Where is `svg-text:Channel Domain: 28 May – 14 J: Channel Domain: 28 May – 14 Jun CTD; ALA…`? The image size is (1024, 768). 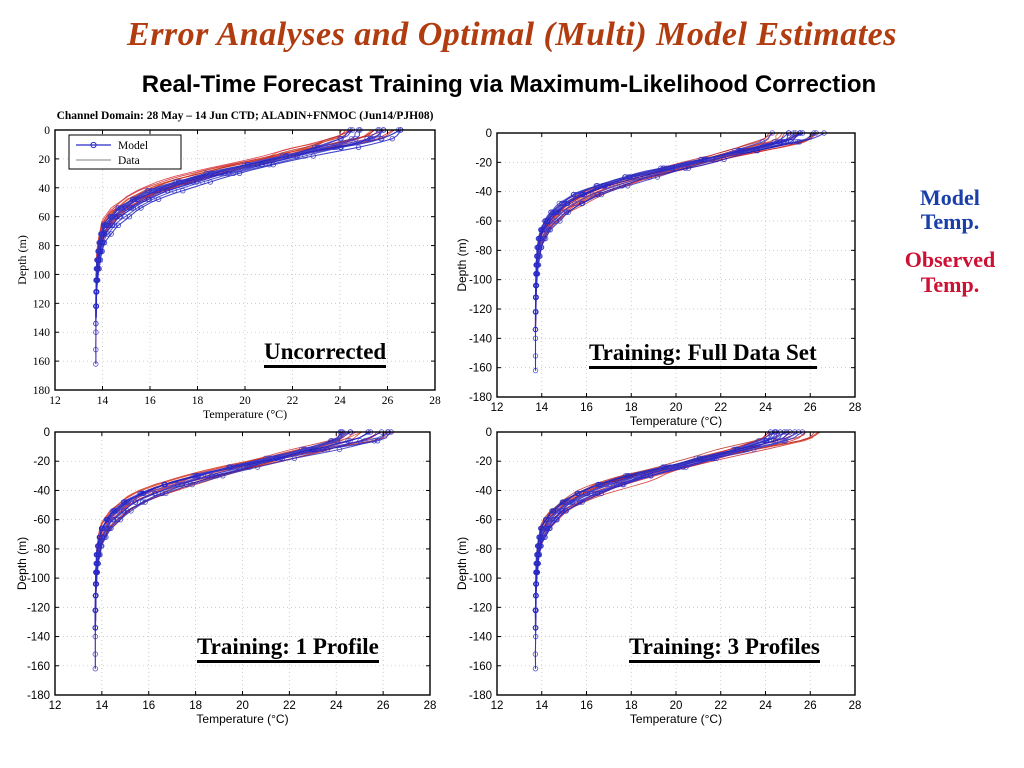 svg-text:Channel Domain: 28 May – 14 J: Channel Domain: 28 May – 14 Jun CTD; ALA… is located at coordinates (245, 116).